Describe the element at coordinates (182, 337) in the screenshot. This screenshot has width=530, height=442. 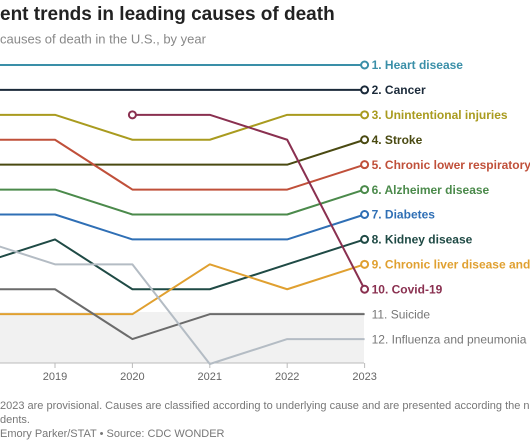
I see `highlight-band` at that location.